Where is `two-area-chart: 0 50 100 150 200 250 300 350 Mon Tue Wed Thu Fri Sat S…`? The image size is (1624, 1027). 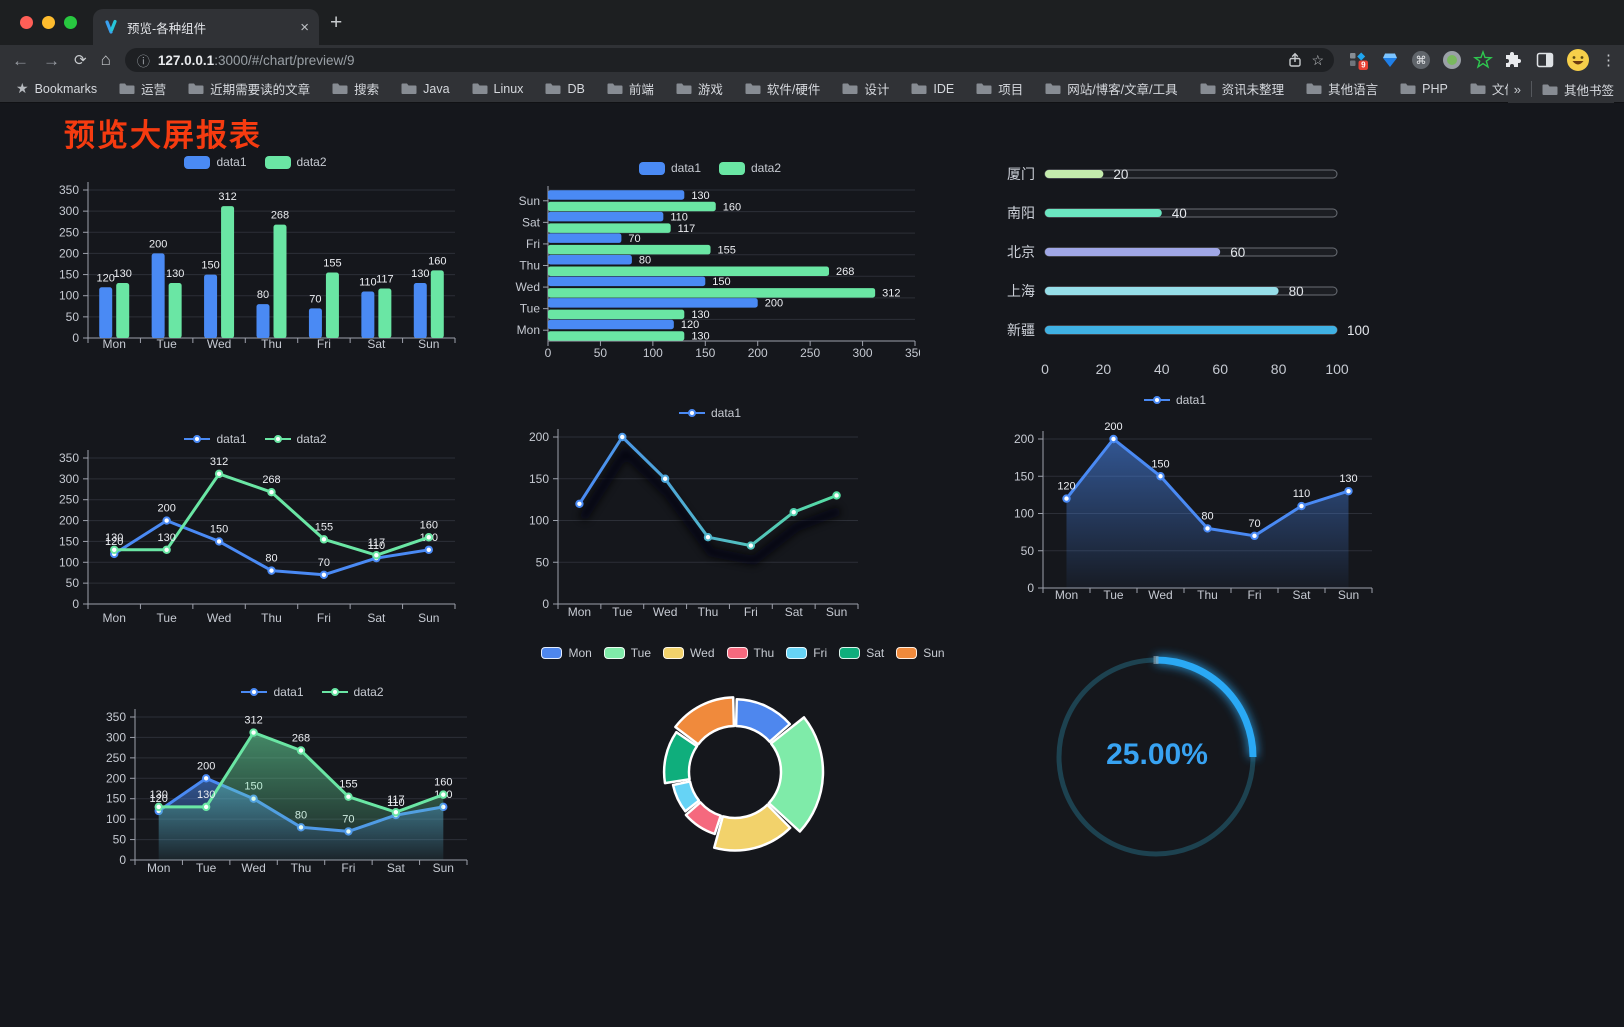 two-area-chart: 0 50 100 150 200 250 300 350 Mon Tue Wed Thu Fri Sat S… is located at coordinates (312, 785).